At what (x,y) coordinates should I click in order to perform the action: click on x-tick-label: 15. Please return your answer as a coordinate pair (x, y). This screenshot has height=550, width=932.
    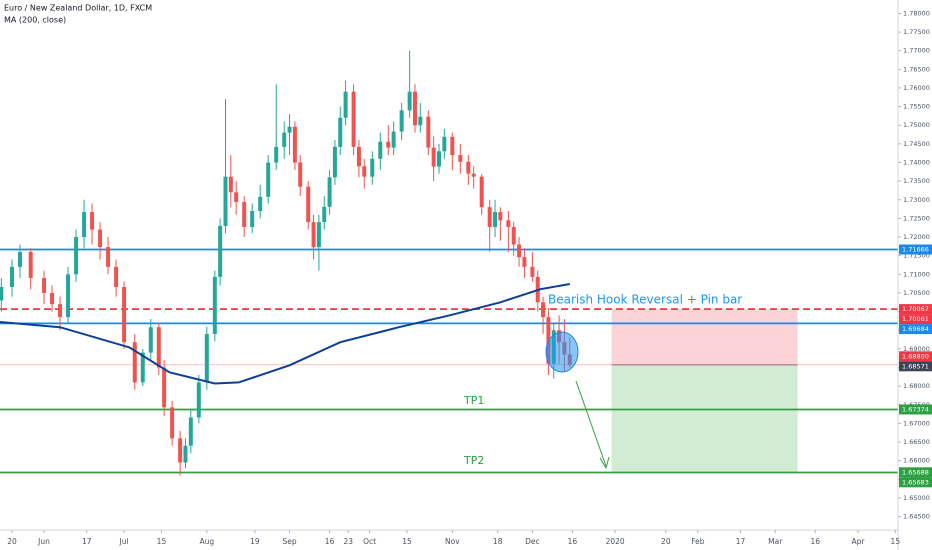
    Looking at the image, I should click on (407, 541).